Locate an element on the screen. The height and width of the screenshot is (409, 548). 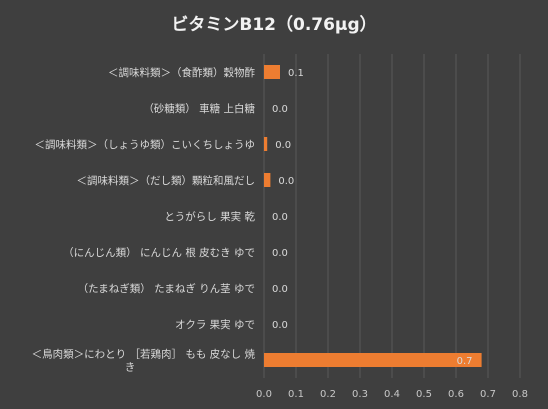
chart-title: ビタミンB12（0.76μg） is located at coordinates (273, 24).